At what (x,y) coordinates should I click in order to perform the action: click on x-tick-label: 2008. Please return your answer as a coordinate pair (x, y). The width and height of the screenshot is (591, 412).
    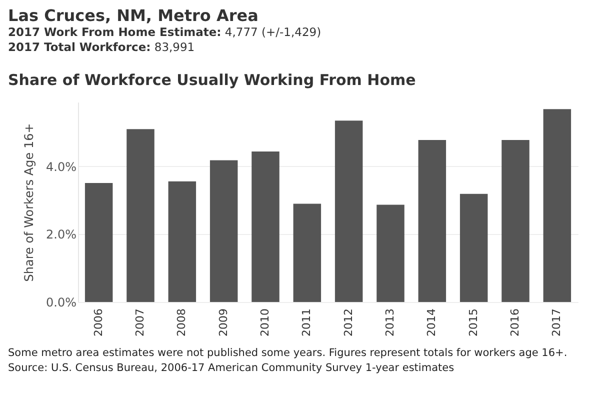
    Looking at the image, I should click on (181, 322).